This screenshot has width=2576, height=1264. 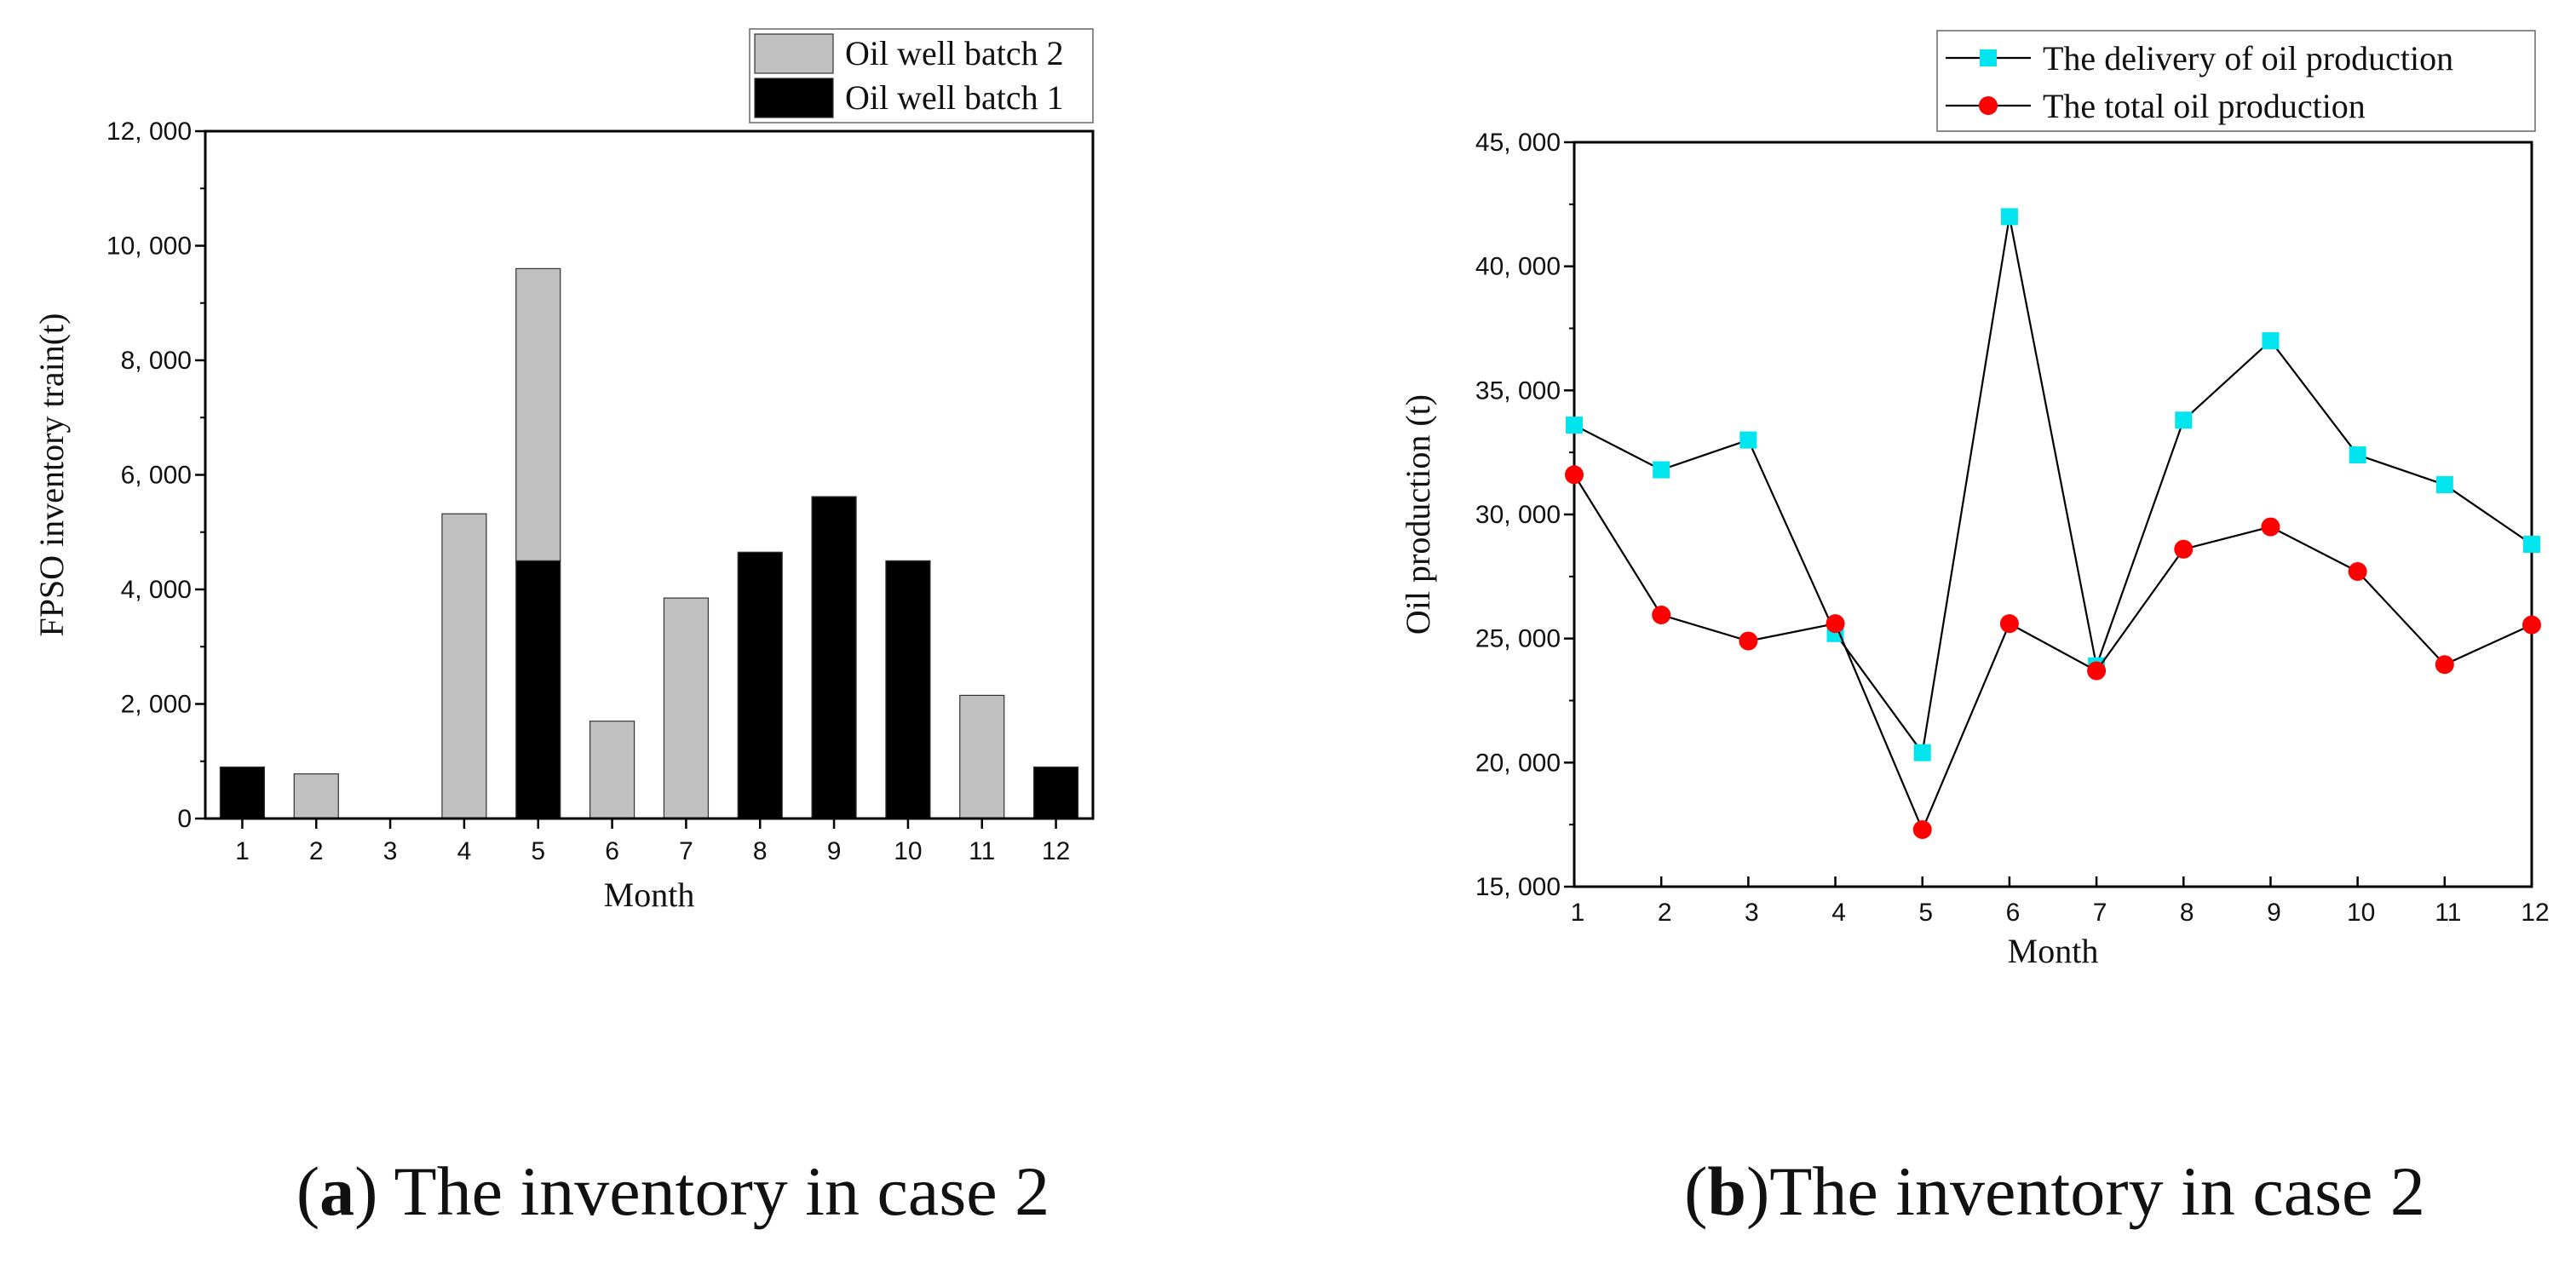 What do you see at coordinates (1518, 639) in the screenshot?
I see `y-tick-label: 25, 000` at bounding box center [1518, 639].